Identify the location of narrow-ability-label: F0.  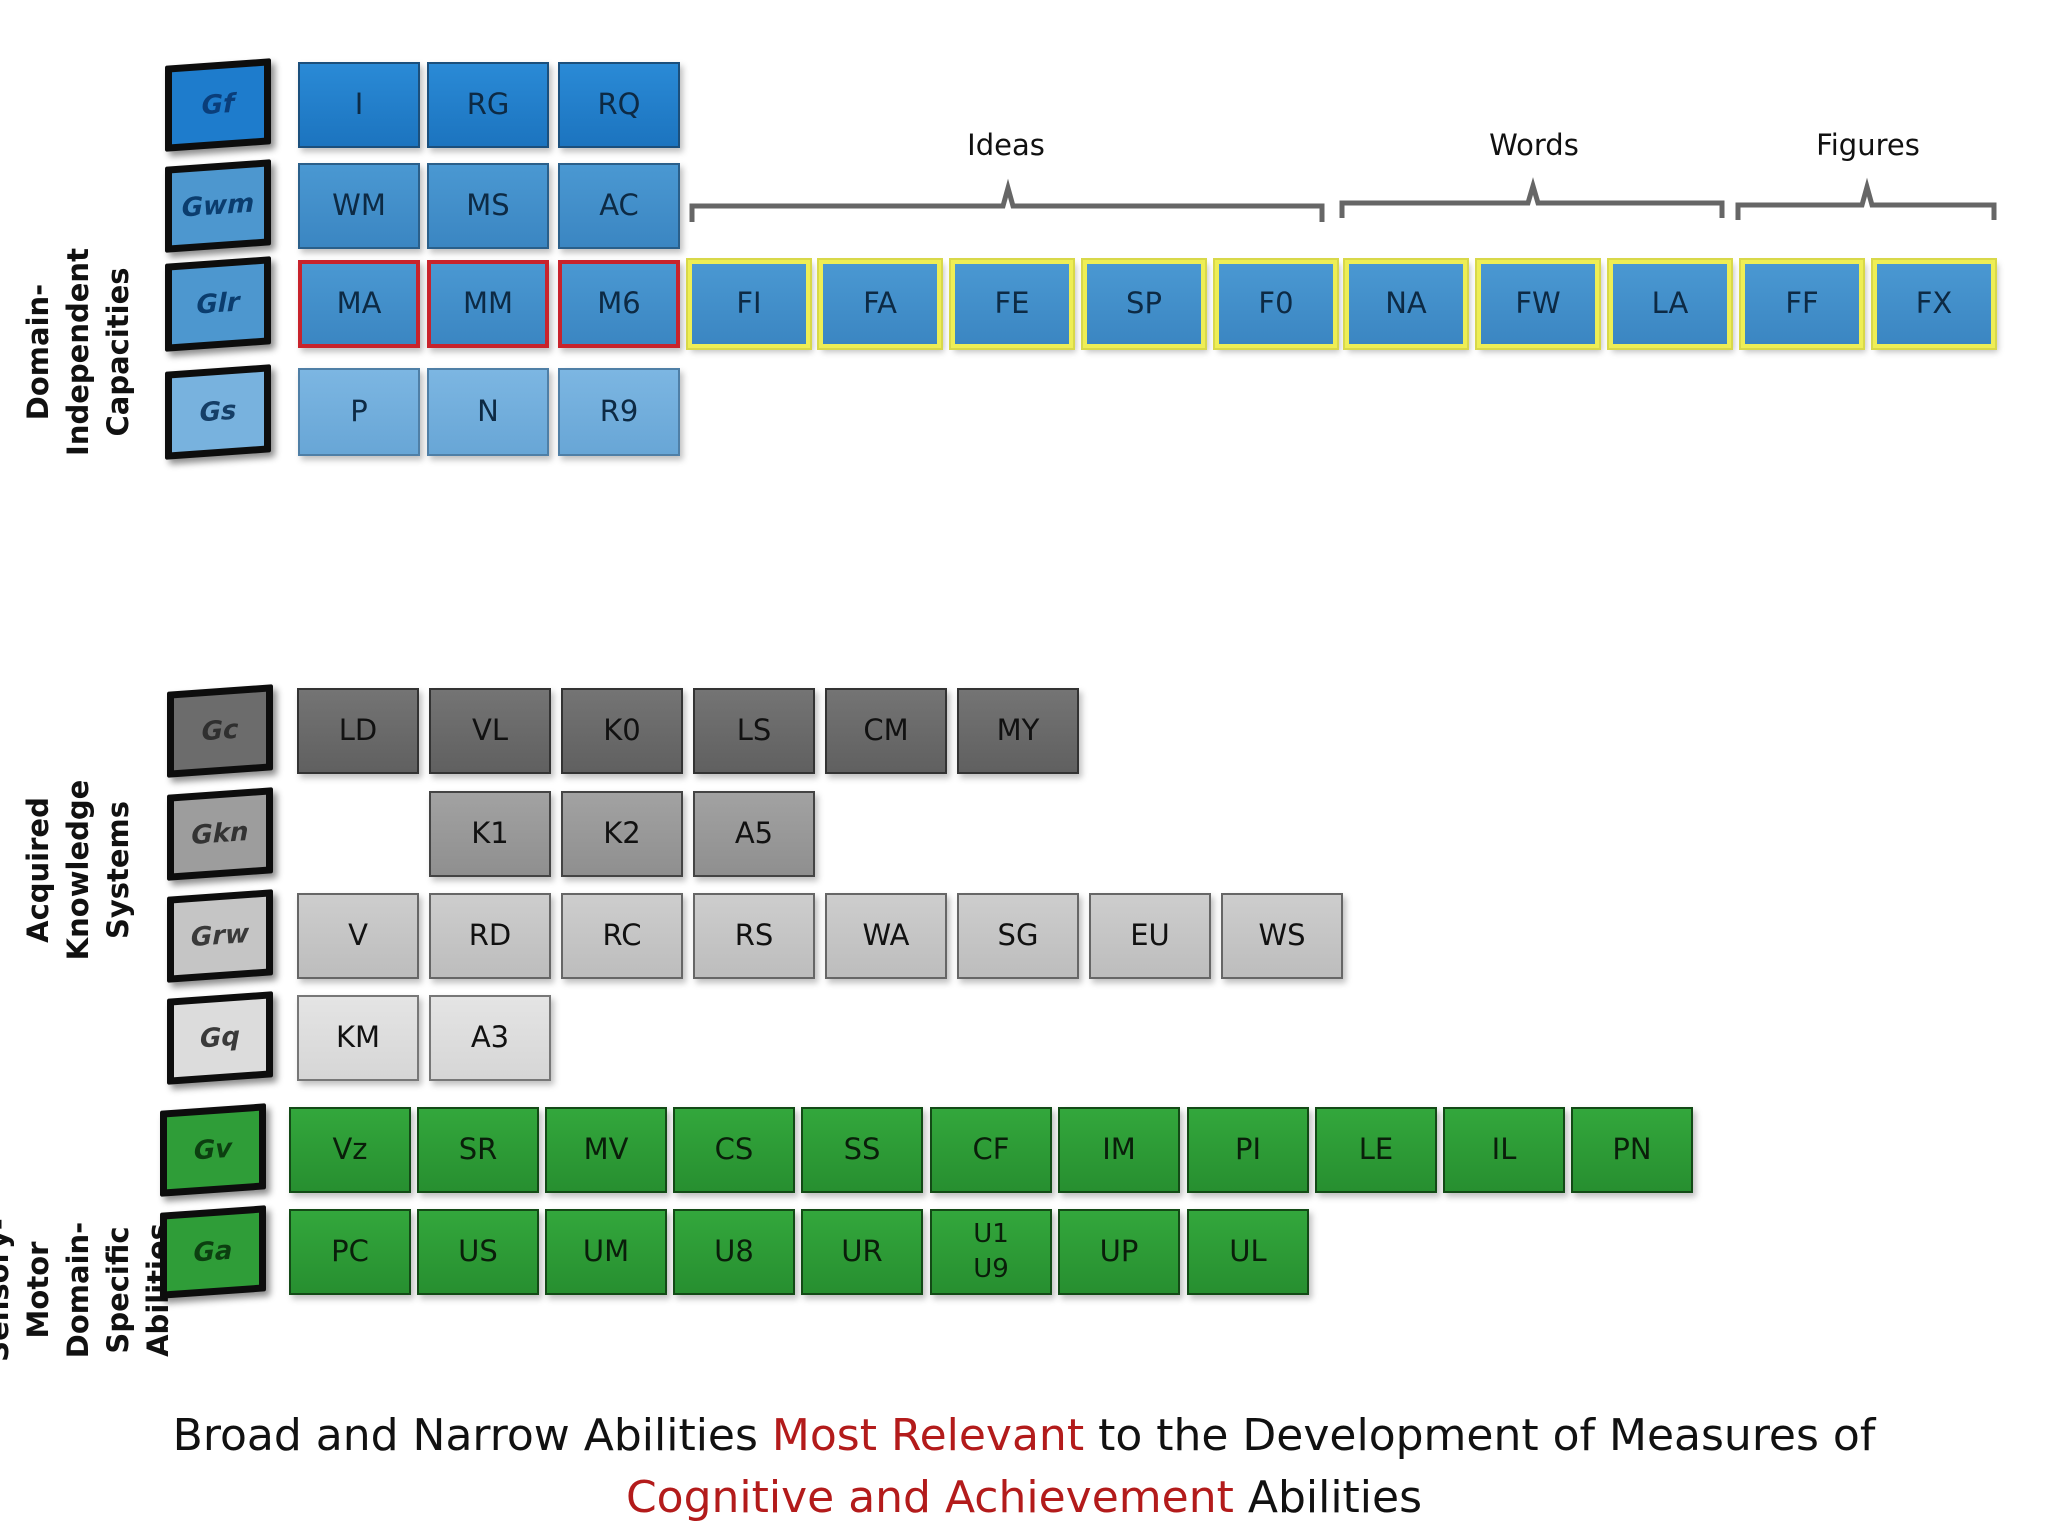
(1276, 303).